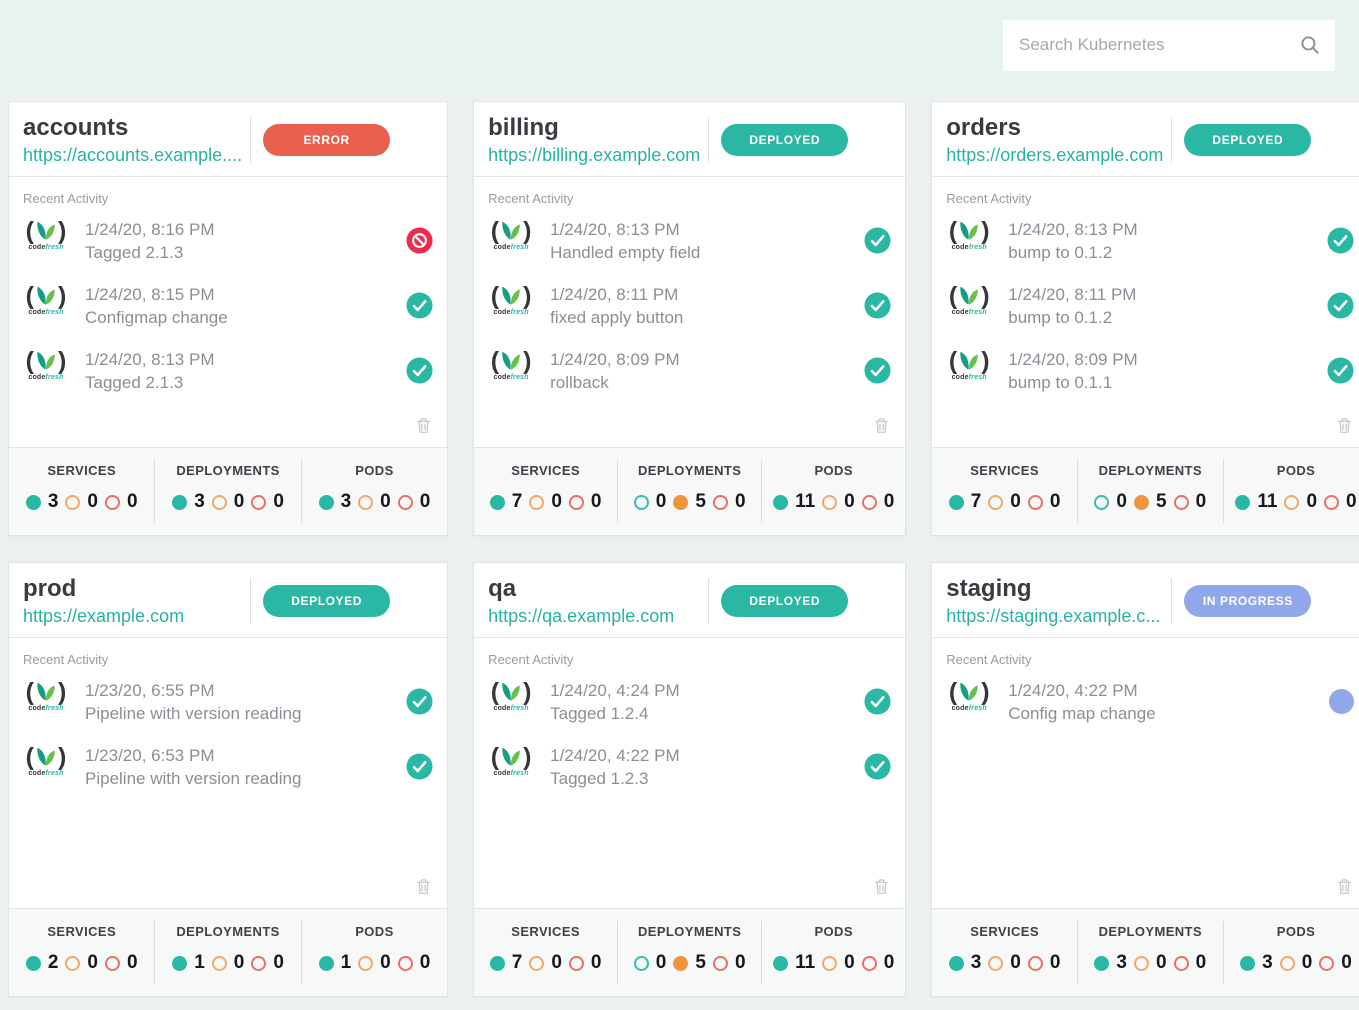  What do you see at coordinates (46, 235) in the screenshot?
I see `codefresh-logo-icon: () codefresh` at bounding box center [46, 235].